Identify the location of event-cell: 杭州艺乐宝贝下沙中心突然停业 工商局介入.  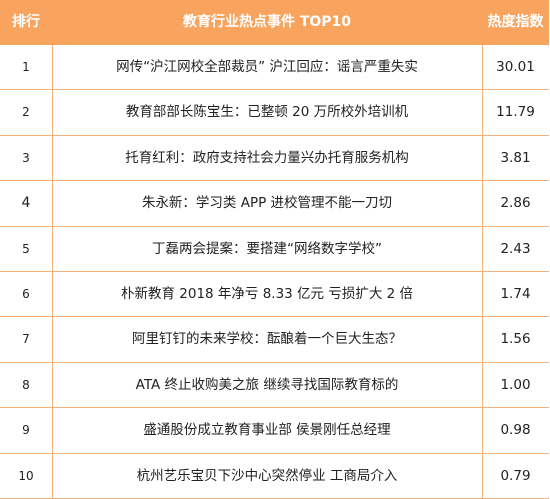
(267, 475).